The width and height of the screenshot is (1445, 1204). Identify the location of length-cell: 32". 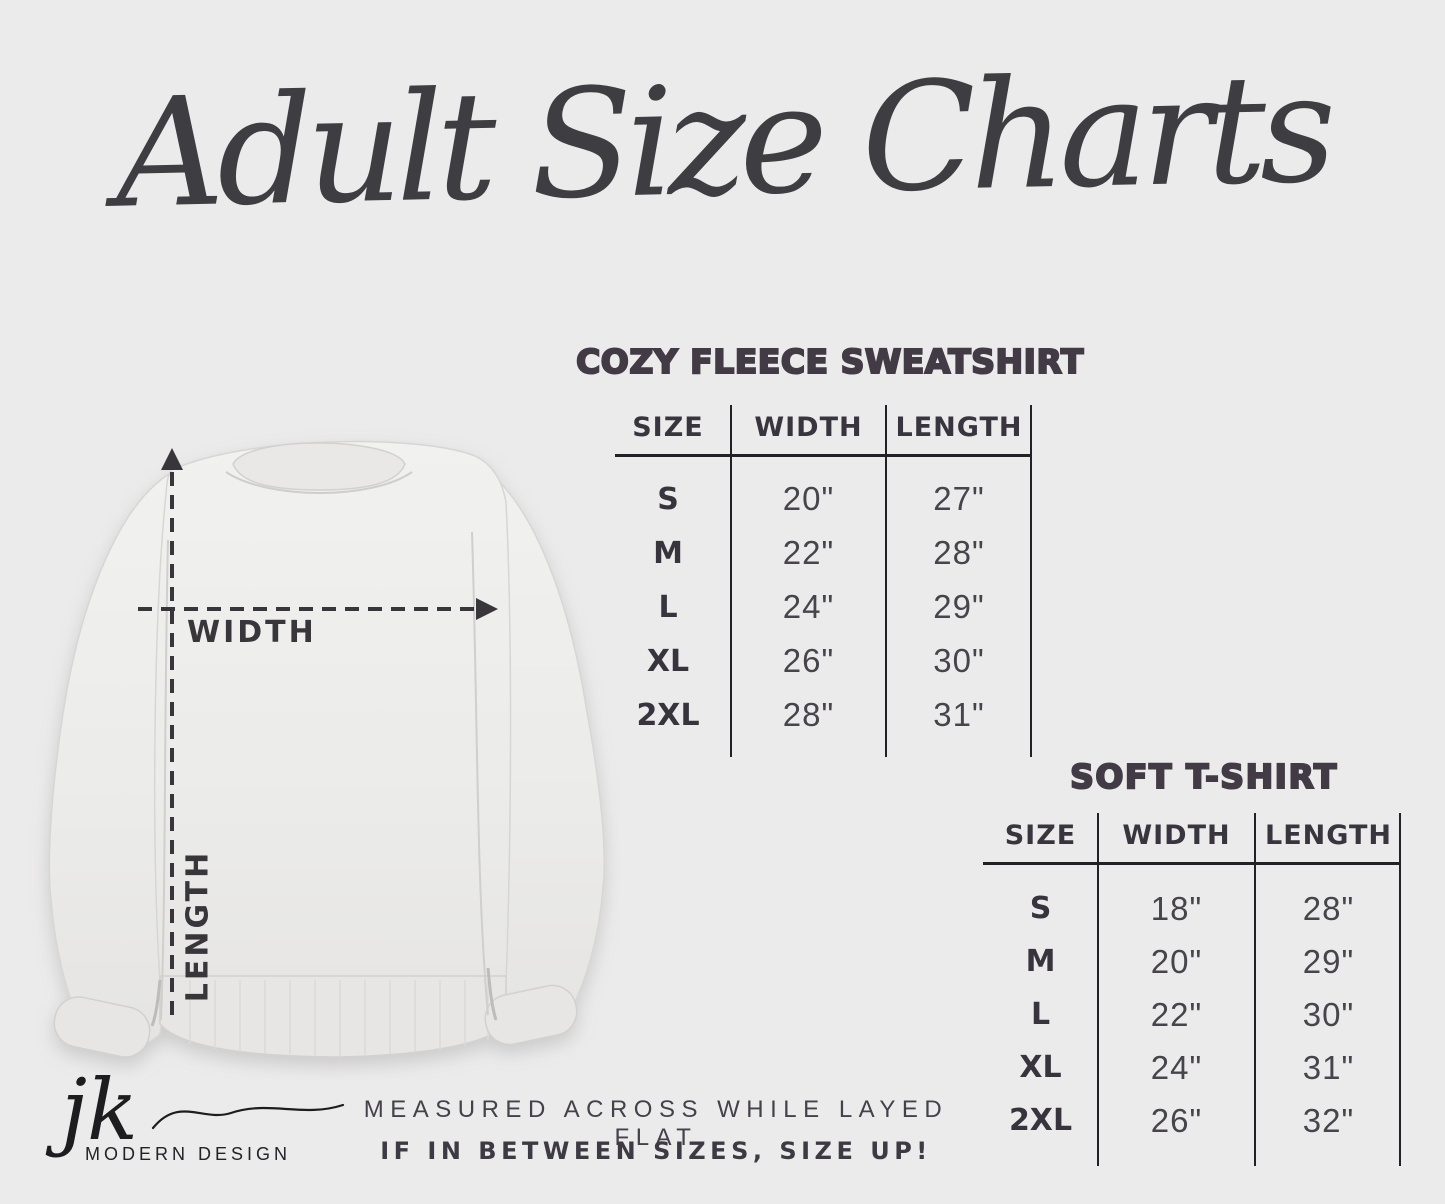
(1328, 1120).